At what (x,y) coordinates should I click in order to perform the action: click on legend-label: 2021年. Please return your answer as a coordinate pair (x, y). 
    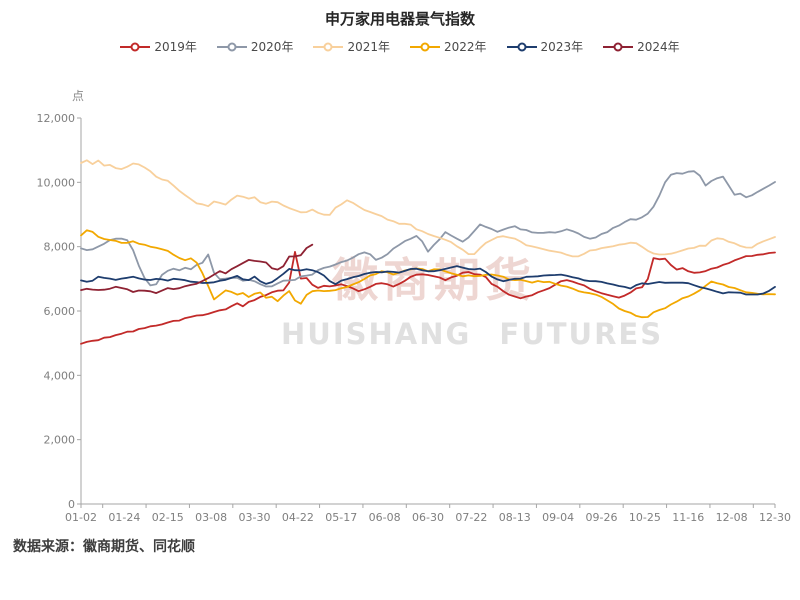
    Looking at the image, I should click on (368, 47).